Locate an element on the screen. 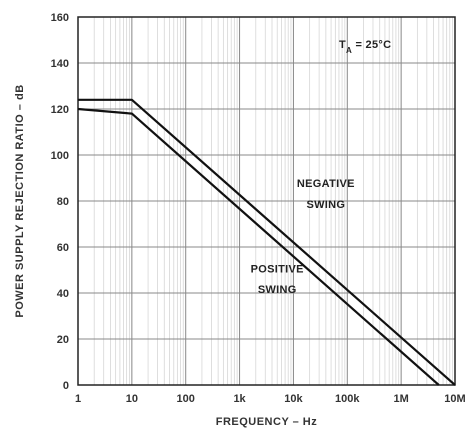 This screenshot has width=472, height=432. y-tick-label: 80 is located at coordinates (63, 202).